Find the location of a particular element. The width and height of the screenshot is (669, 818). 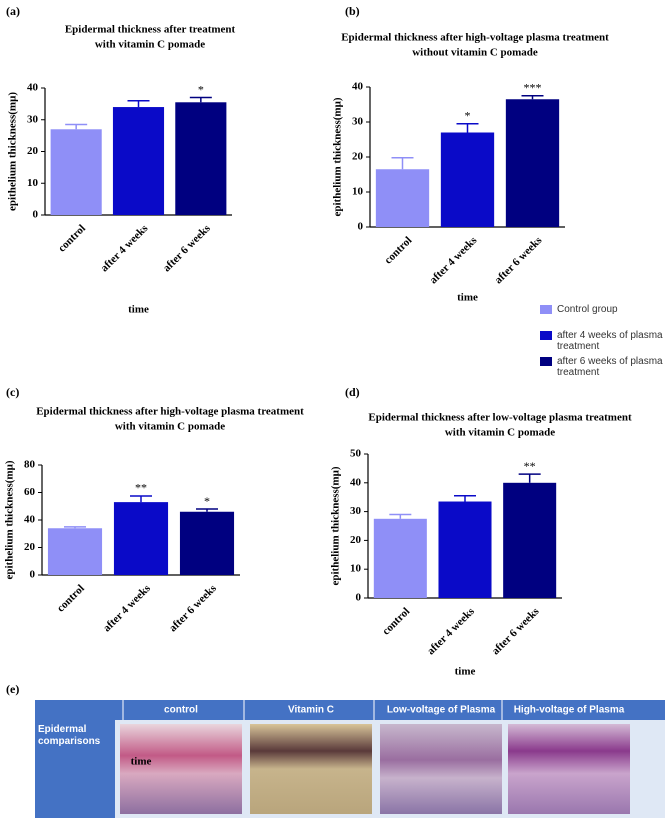

legend-entry: after 4 weeks of plasma treatment is located at coordinates (610, 341).